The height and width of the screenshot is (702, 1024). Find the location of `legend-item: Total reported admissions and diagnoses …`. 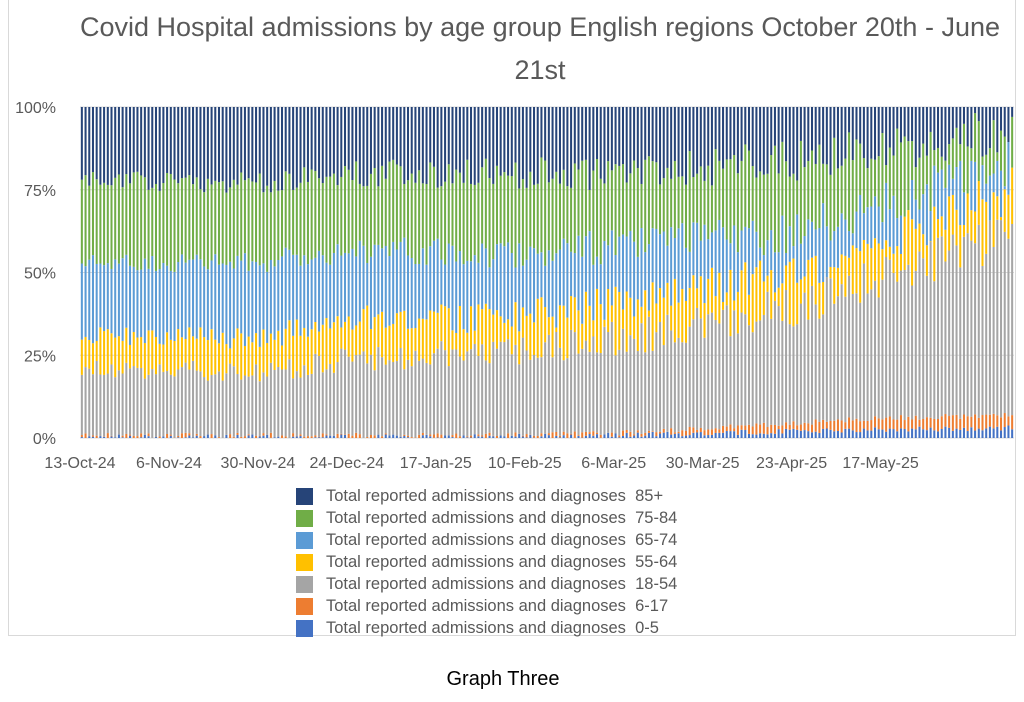

legend-item: Total reported admissions and diagnoses … is located at coordinates (556, 606).